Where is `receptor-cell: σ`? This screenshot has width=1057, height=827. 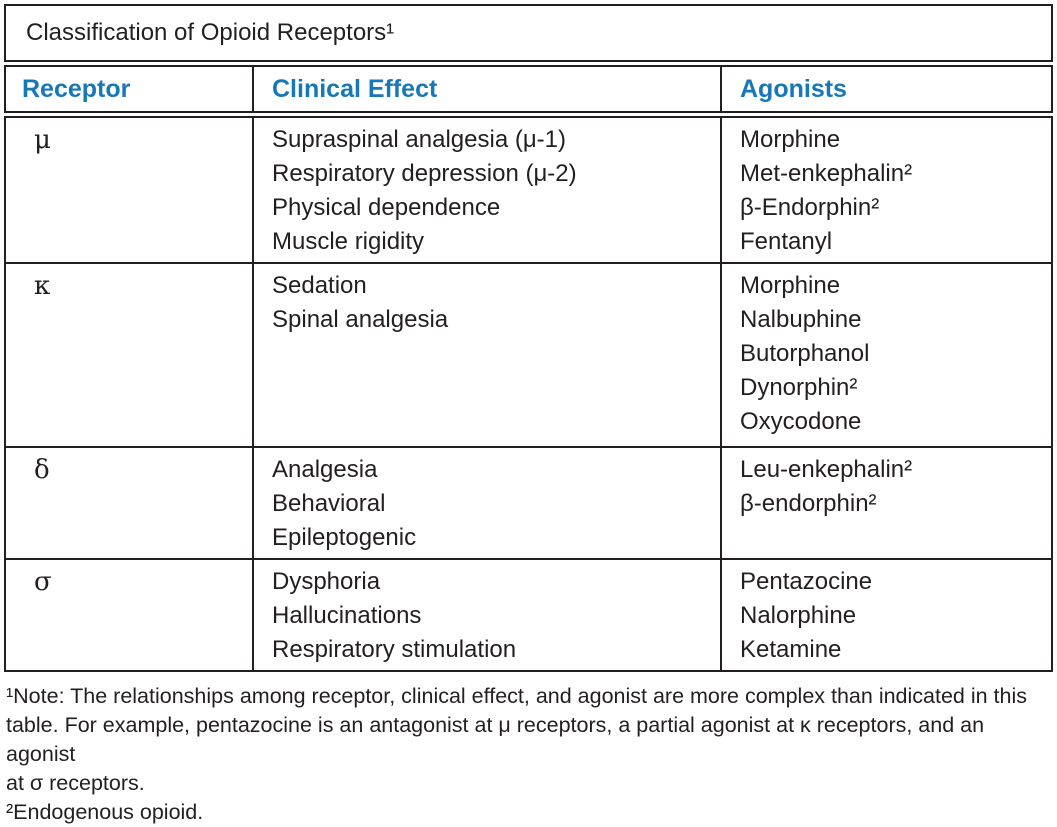
receptor-cell: σ is located at coordinates (129, 615).